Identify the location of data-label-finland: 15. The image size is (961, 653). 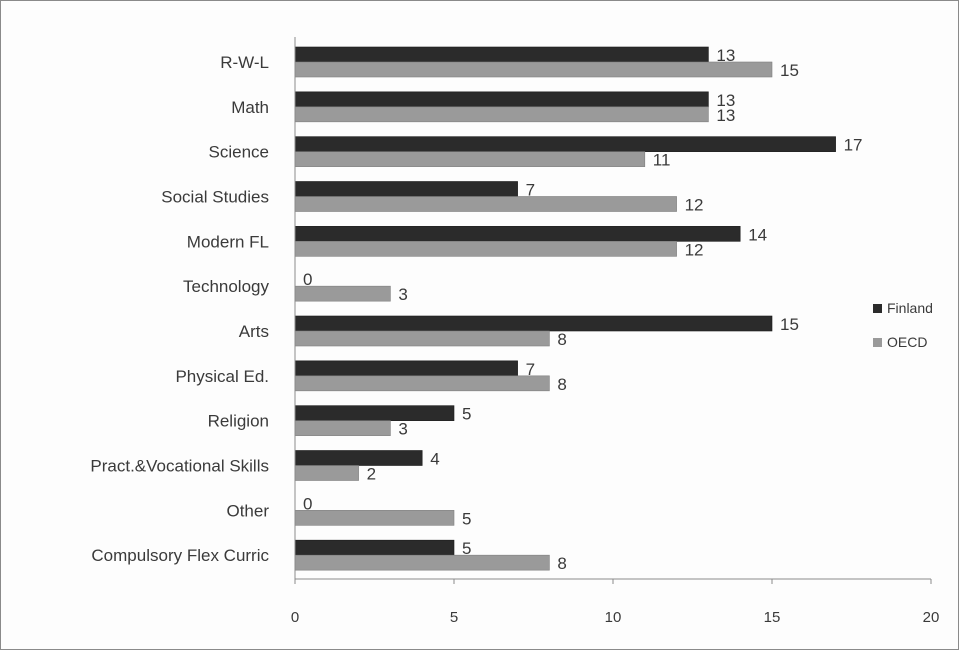
(789, 324).